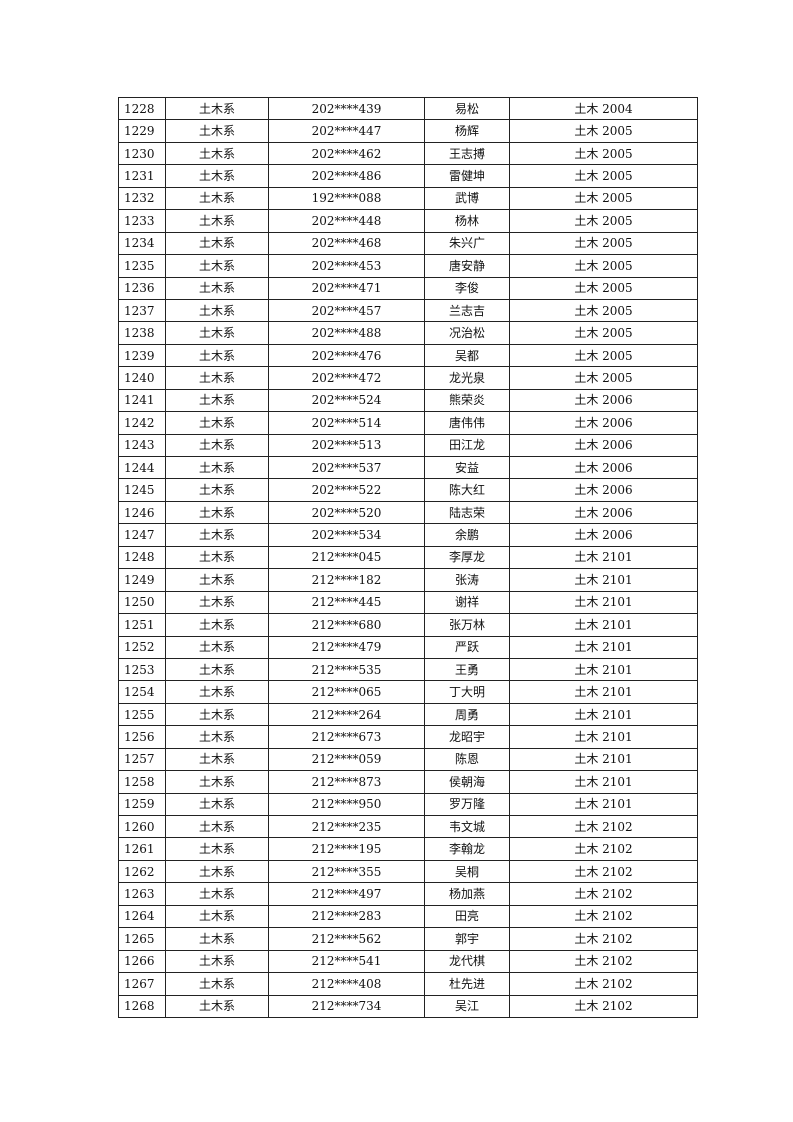 Image resolution: width=793 pixels, height=1122 pixels. I want to click on student-id-cell: 202****513, so click(346, 445).